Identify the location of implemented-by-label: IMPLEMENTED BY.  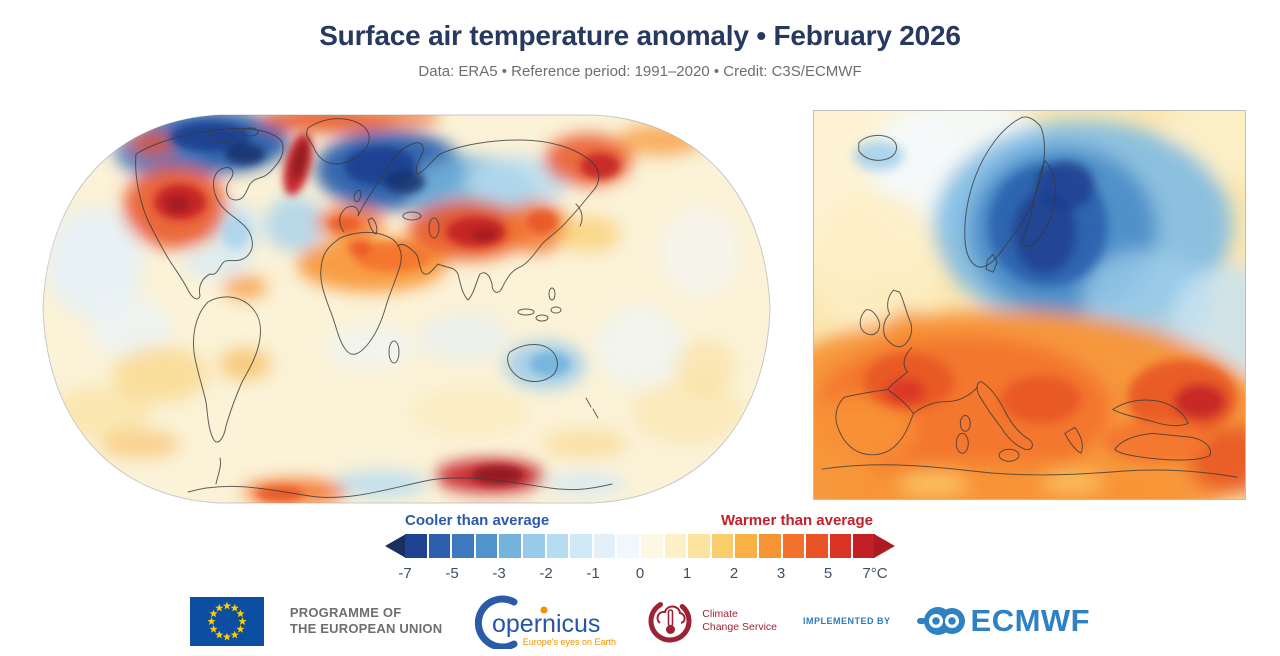
(847, 621).